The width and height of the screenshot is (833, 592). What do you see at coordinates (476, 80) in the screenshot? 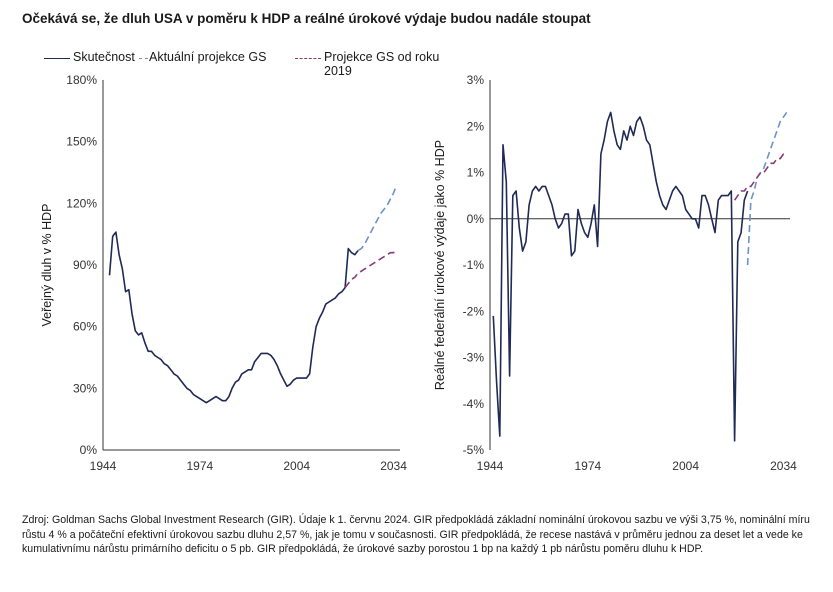
I see `y-tick-label: 3%` at bounding box center [476, 80].